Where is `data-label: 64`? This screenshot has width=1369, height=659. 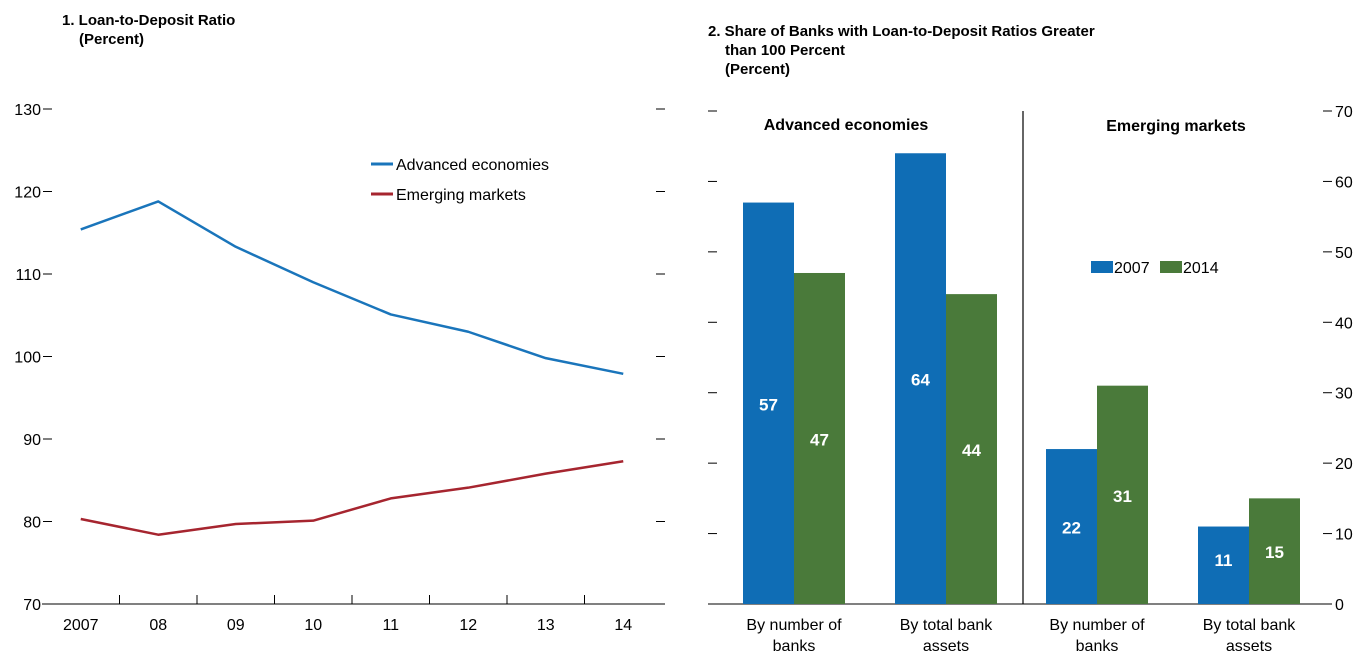 data-label: 64 is located at coordinates (920, 380).